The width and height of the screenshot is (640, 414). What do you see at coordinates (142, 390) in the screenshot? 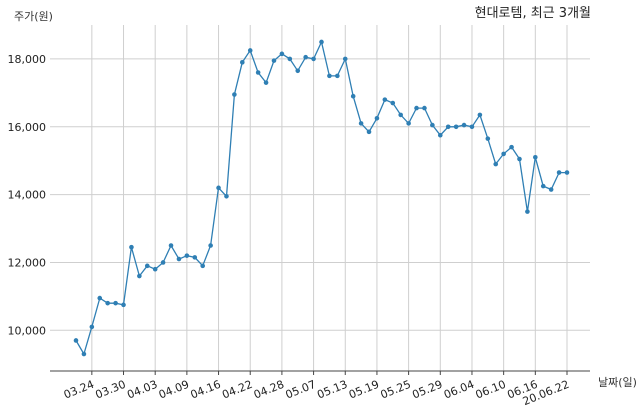
I see `x-tick-label: 04.03` at bounding box center [142, 390].